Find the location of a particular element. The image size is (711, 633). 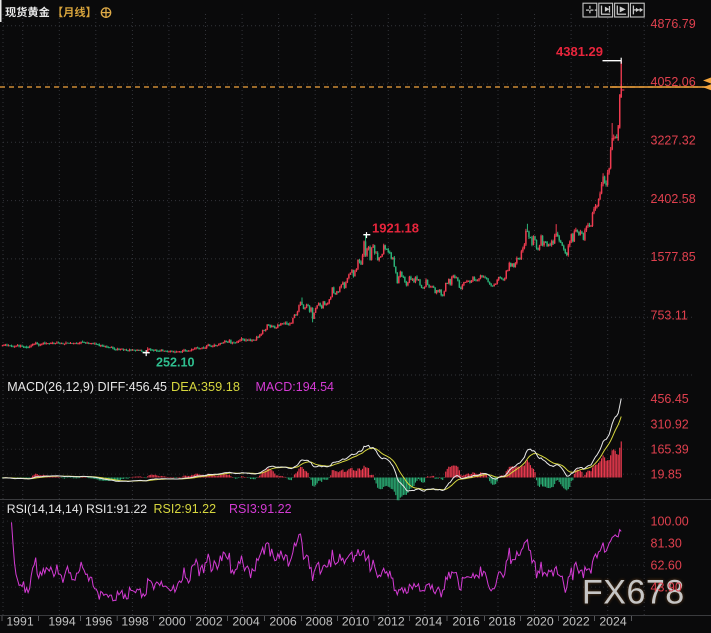

svg-text: 2402.58 is located at coordinates (673, 199).